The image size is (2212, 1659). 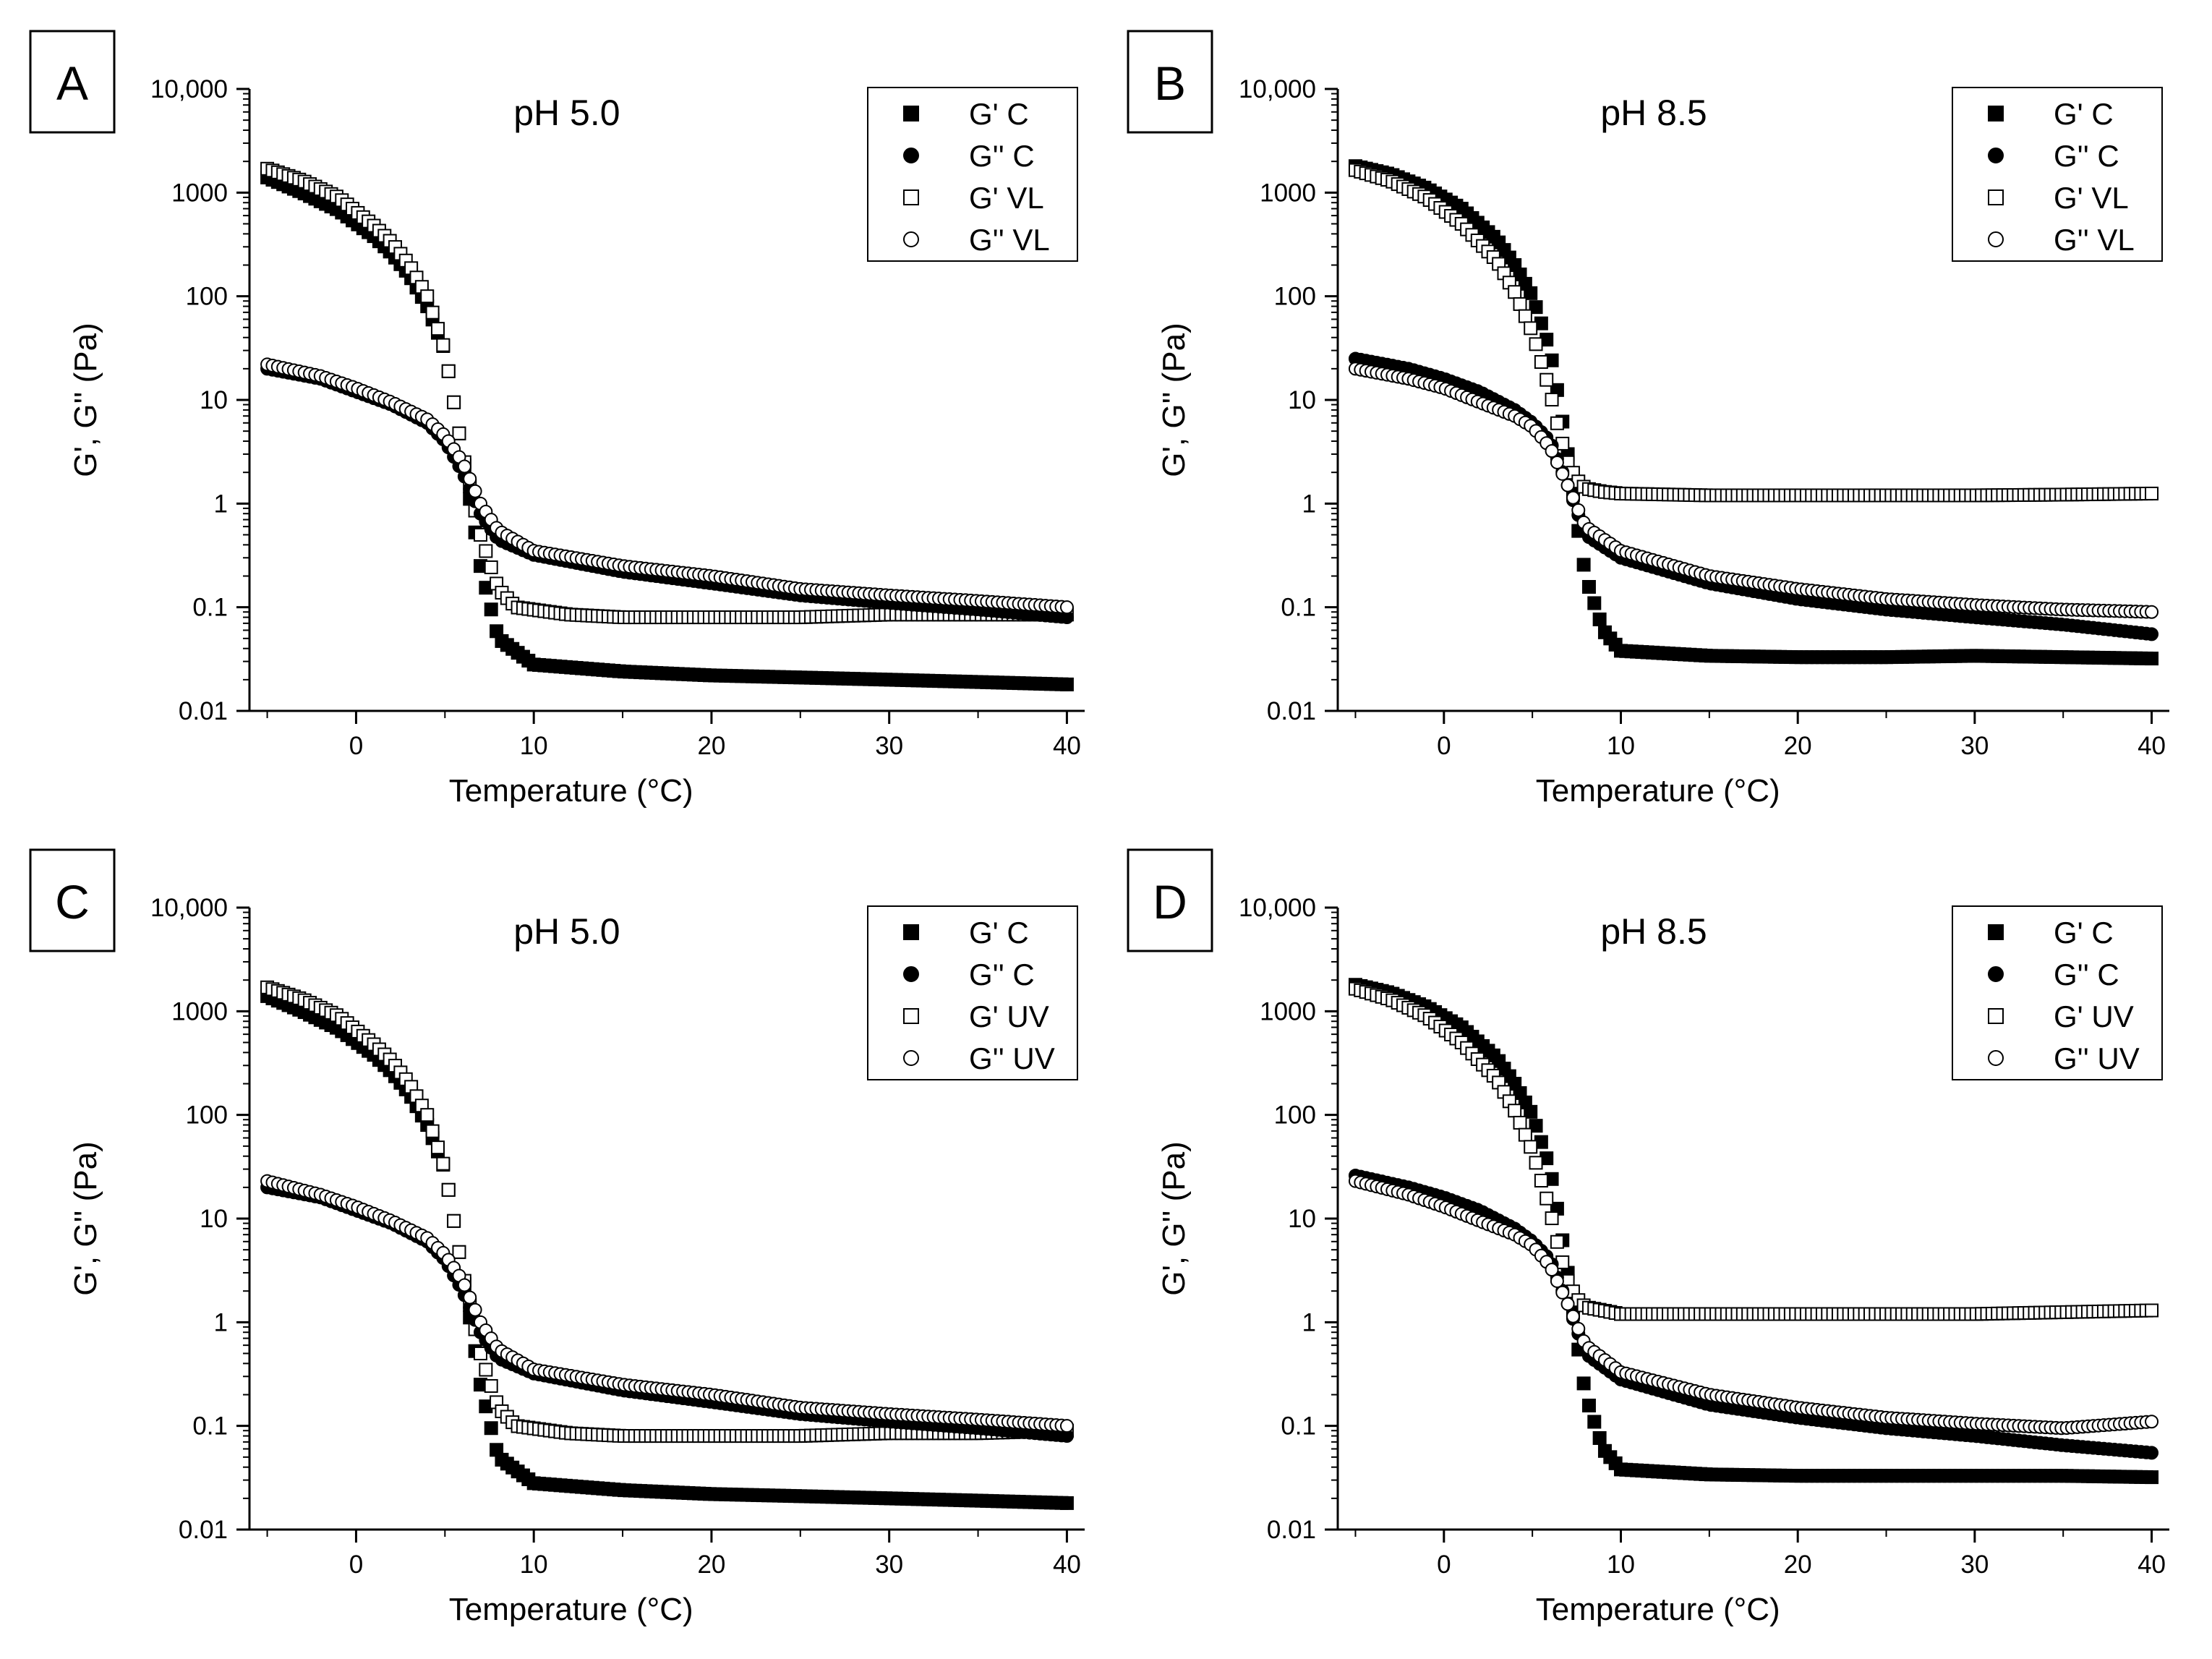 I want to click on x-tick-label: 10, so click(x=1621, y=1565).